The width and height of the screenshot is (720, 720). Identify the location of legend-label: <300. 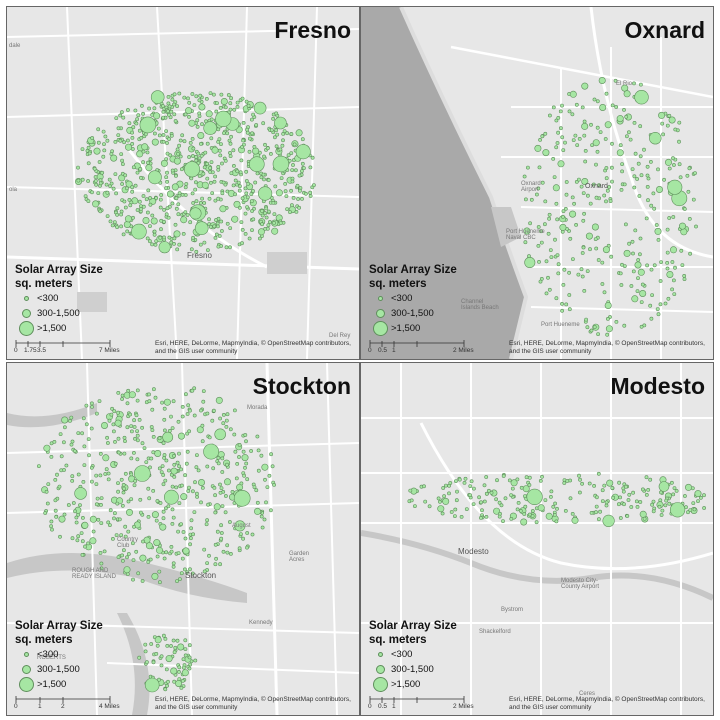
(48, 654).